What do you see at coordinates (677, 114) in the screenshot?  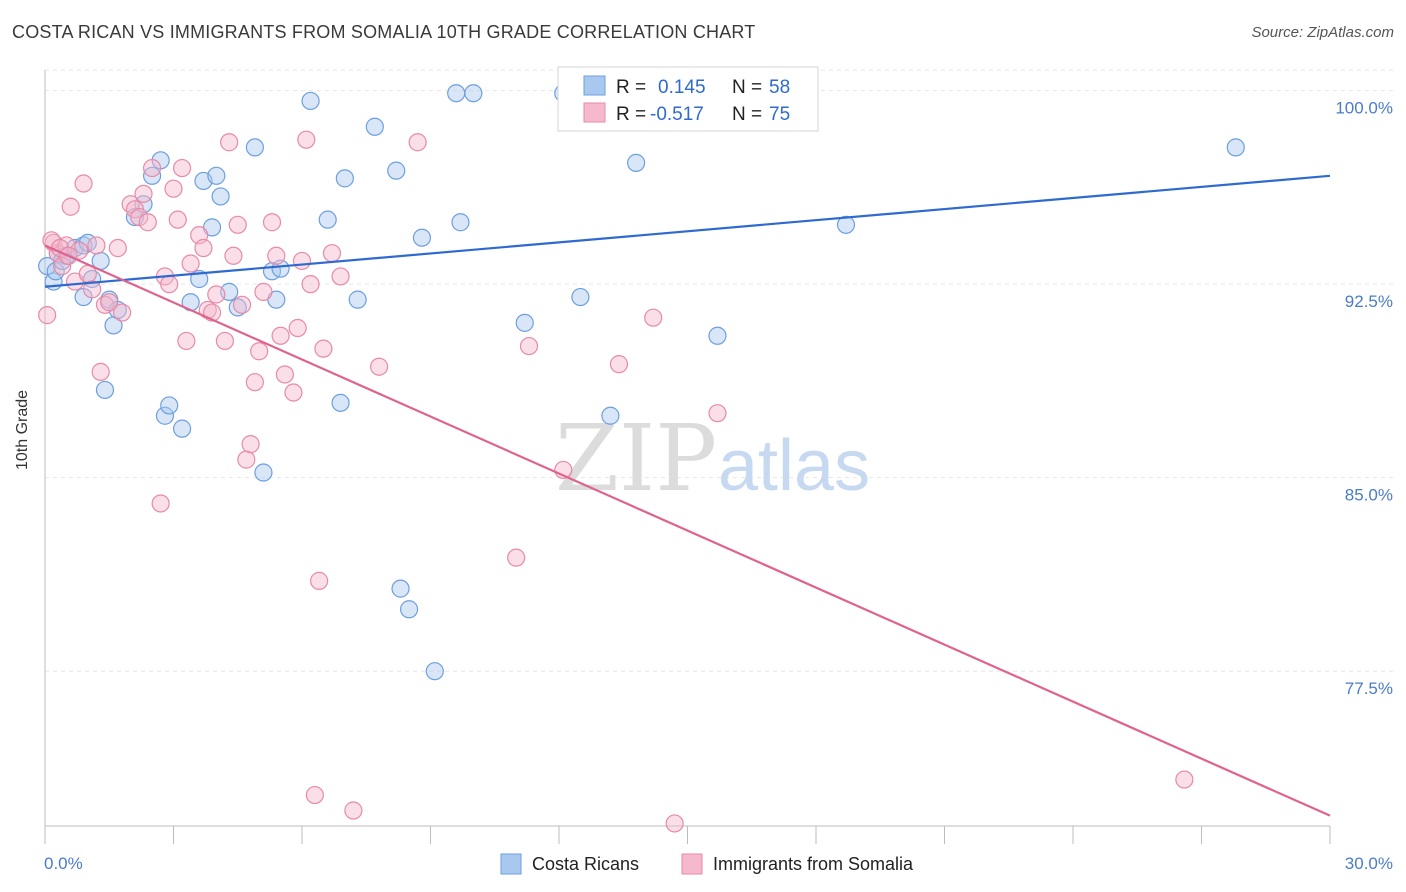 I see `legend-r-value-pink: -0.517` at bounding box center [677, 114].